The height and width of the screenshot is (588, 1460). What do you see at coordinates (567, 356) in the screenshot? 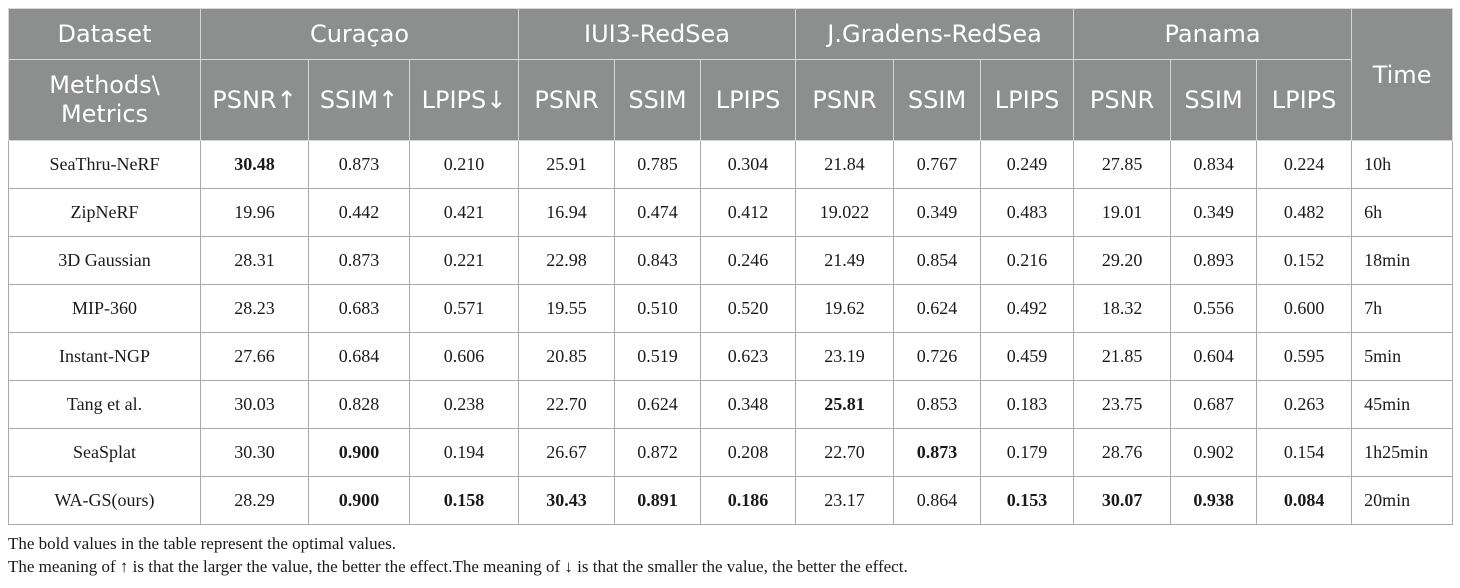
I see `metric-value: 20.85` at bounding box center [567, 356].